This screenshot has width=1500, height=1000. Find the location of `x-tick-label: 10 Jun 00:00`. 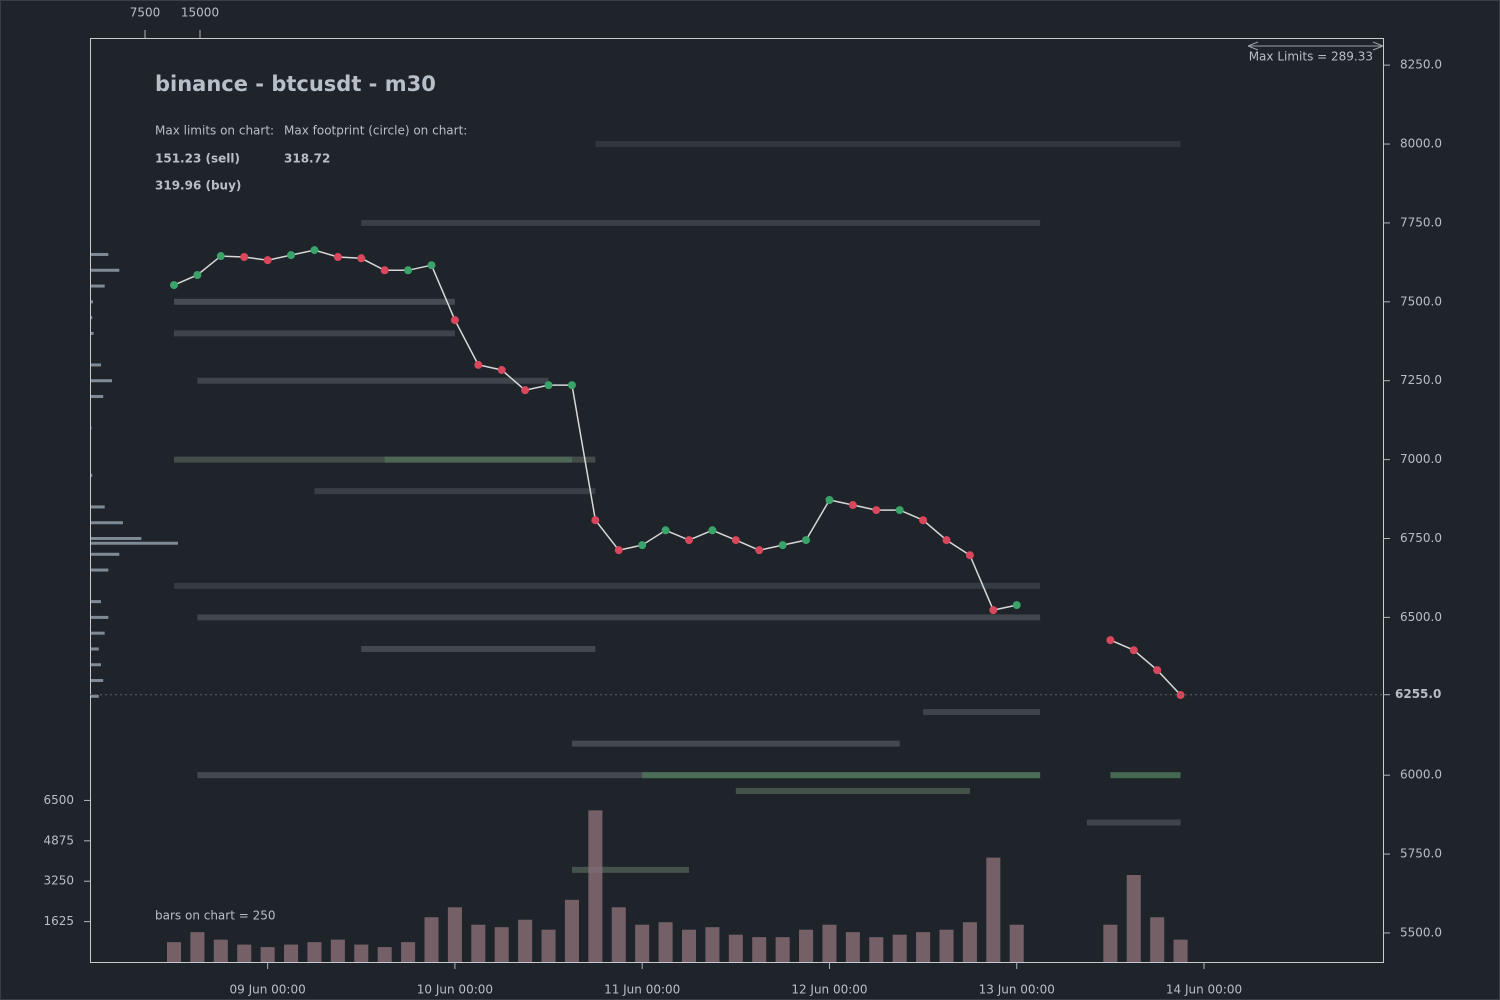

x-tick-label: 10 Jun 00:00 is located at coordinates (455, 990).